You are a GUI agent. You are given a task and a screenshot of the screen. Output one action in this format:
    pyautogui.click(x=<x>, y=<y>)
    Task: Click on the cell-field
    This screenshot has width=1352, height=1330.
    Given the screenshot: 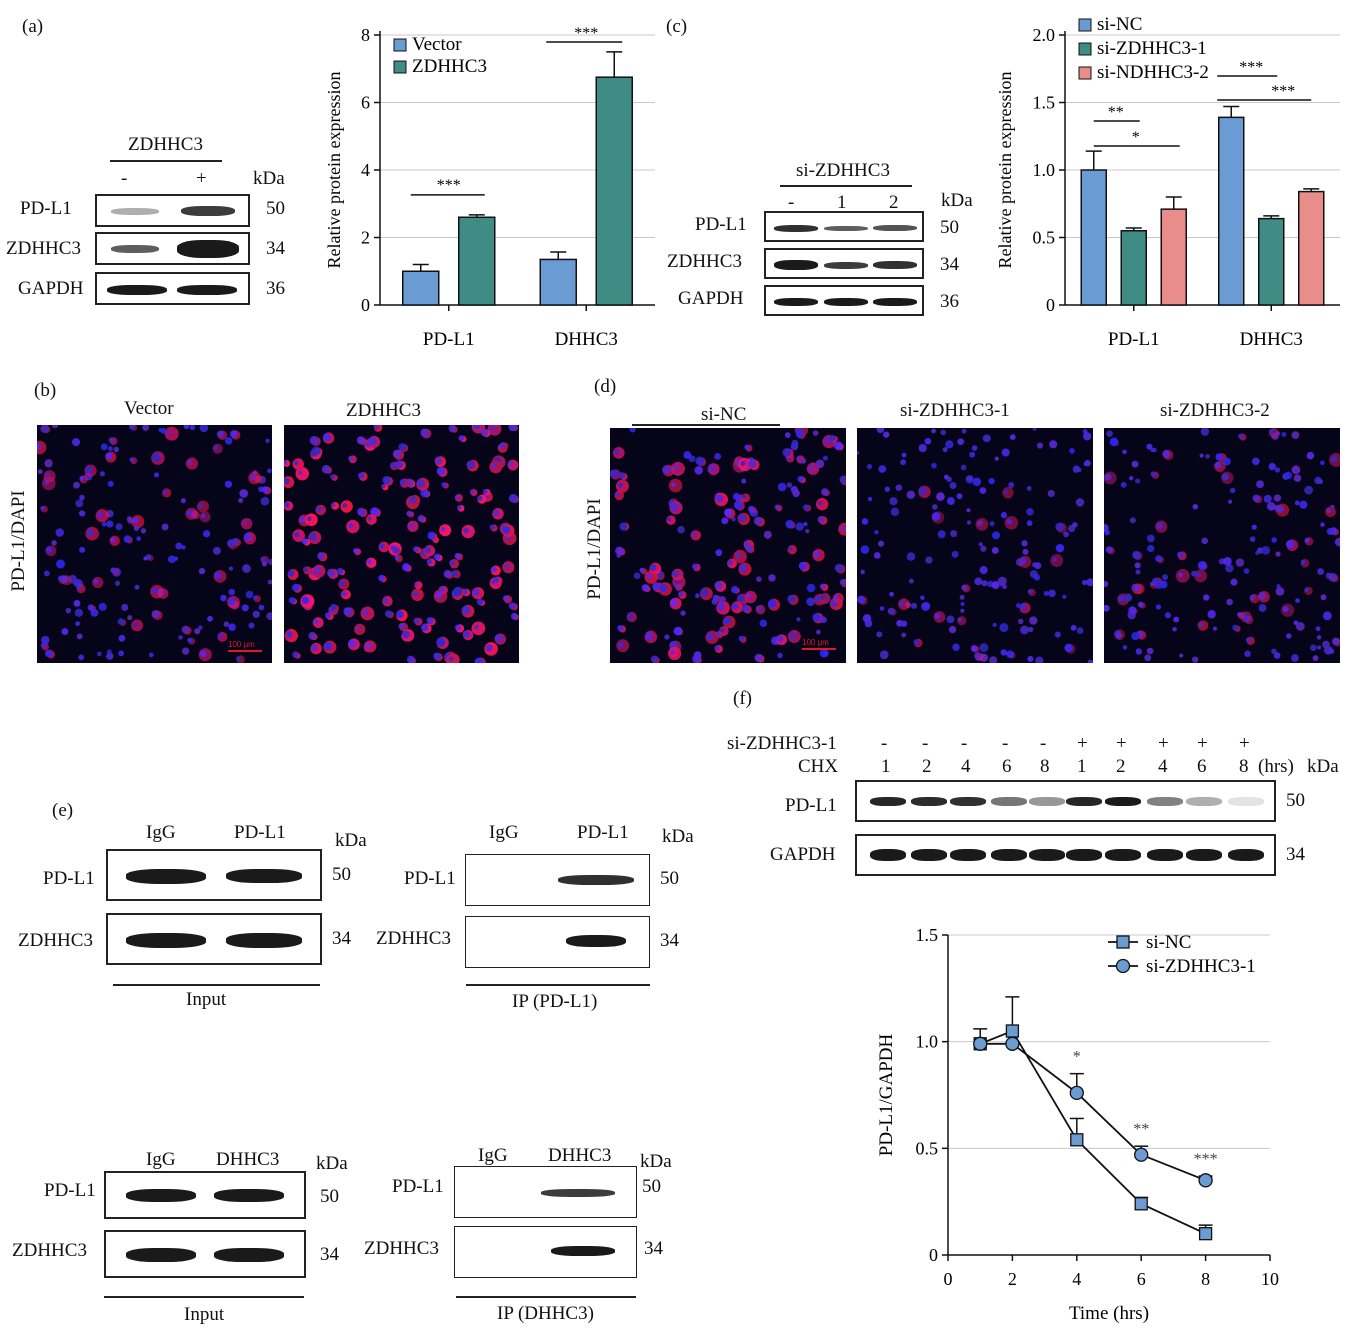 What is the action you would take?
    pyautogui.click(x=728, y=545)
    